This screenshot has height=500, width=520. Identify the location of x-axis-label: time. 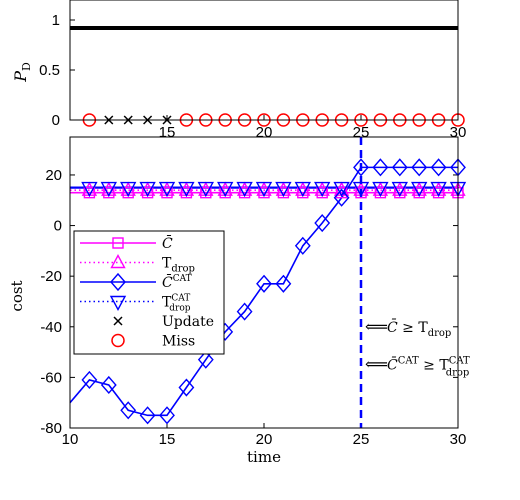
(264, 457).